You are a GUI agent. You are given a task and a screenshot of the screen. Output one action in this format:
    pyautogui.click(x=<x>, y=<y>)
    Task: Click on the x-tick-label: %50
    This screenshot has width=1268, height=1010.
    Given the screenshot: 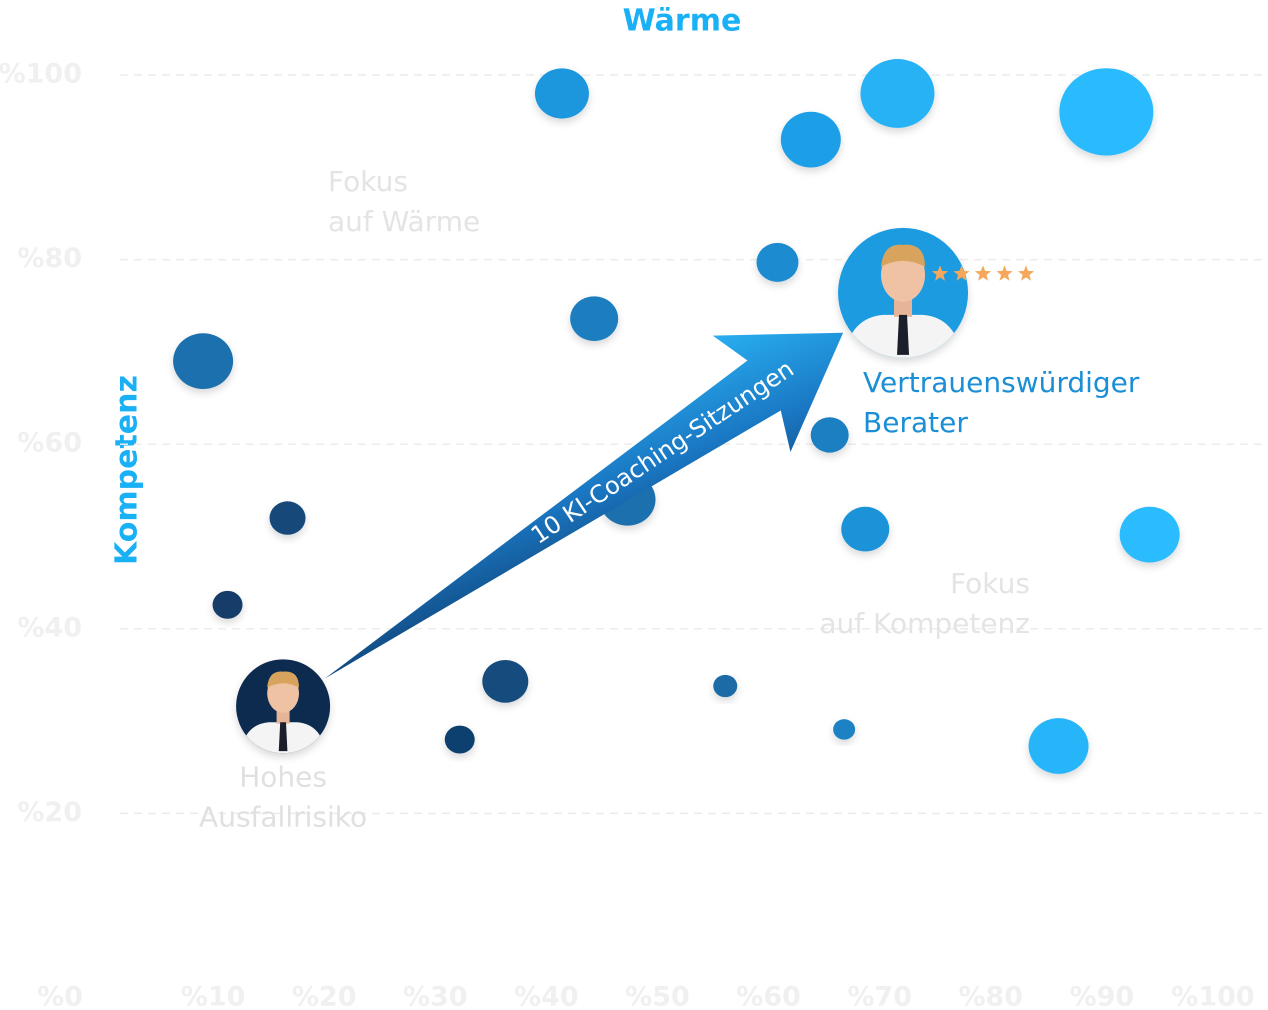 What is the action you would take?
    pyautogui.click(x=657, y=996)
    